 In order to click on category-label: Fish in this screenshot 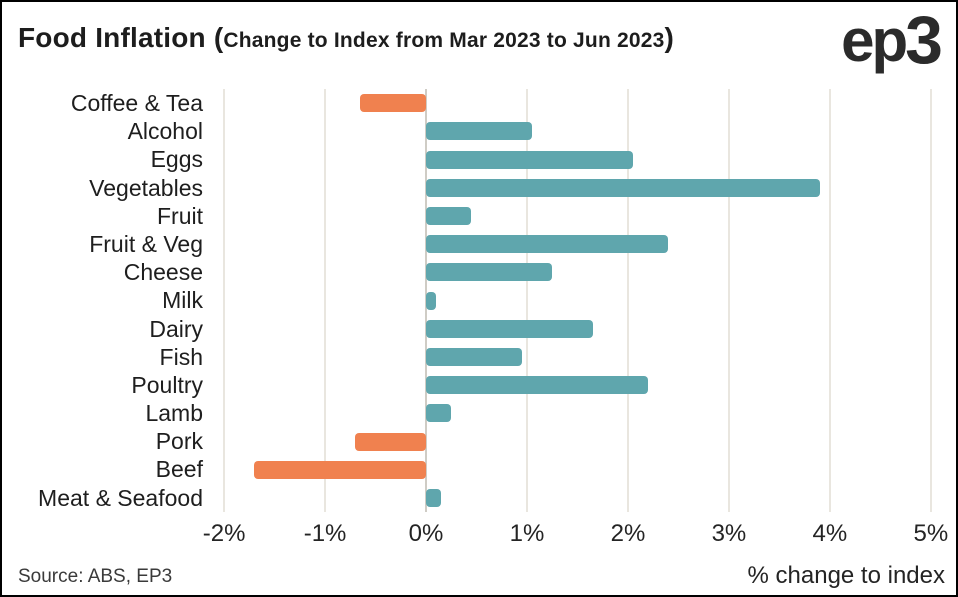, I will do `click(181, 356)`.